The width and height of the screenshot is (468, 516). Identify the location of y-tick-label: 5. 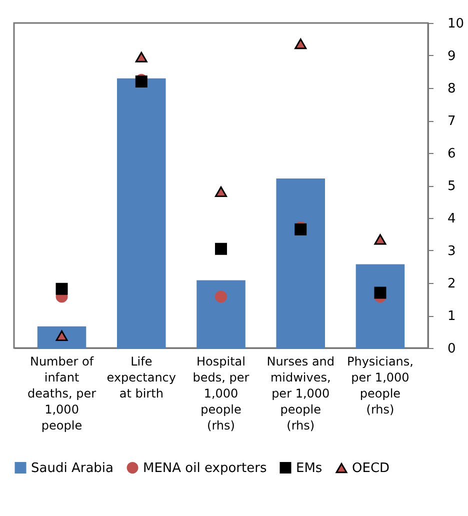
(452, 186).